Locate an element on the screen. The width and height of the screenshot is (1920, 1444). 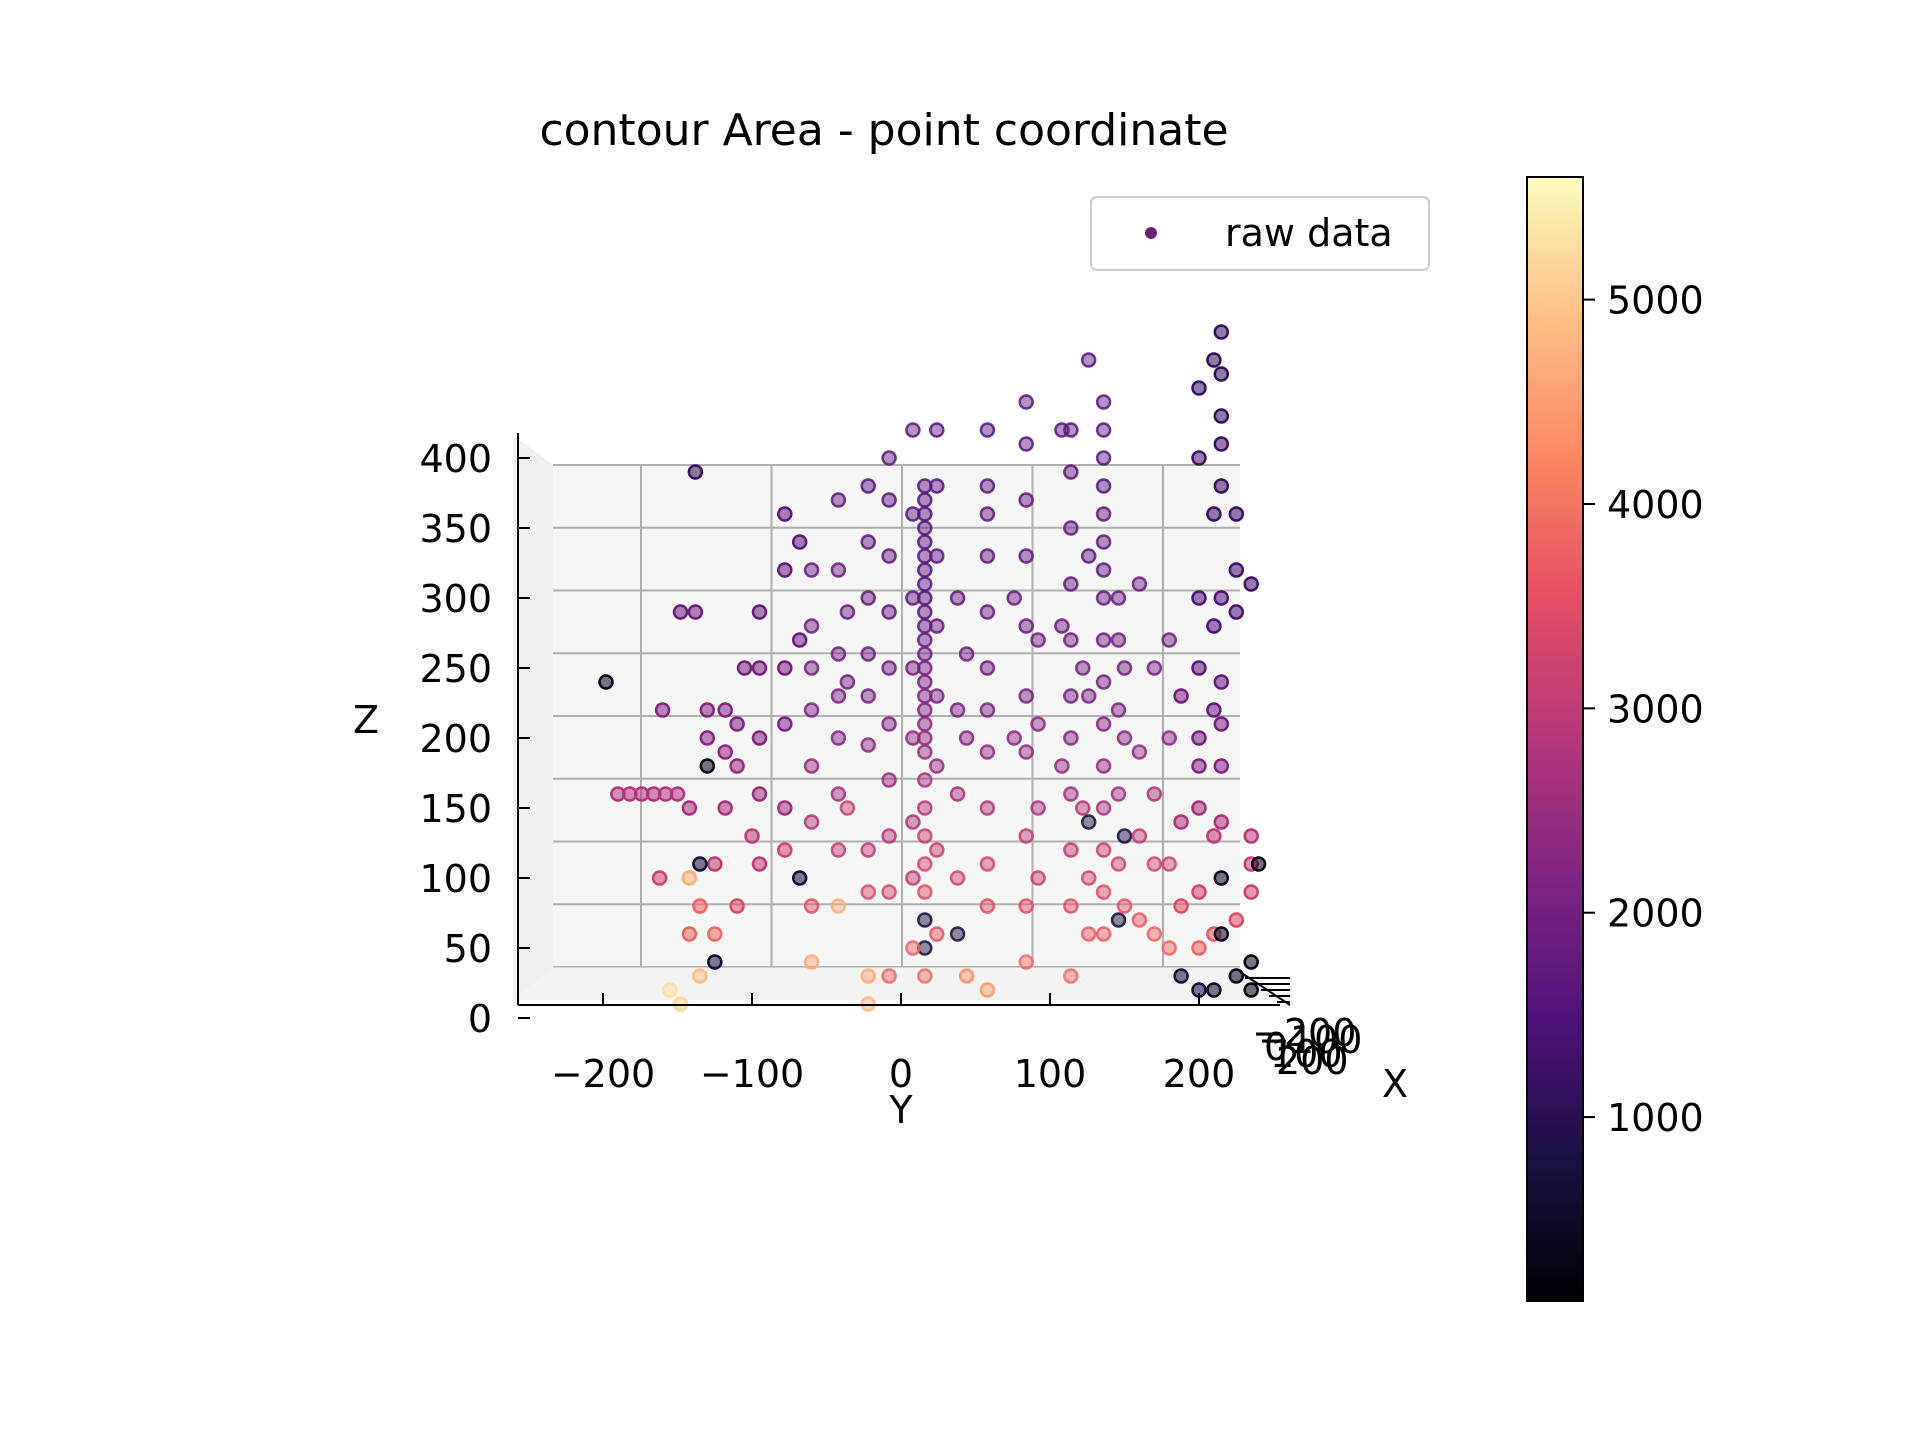
y-tick-label: −200 is located at coordinates (603, 1074).